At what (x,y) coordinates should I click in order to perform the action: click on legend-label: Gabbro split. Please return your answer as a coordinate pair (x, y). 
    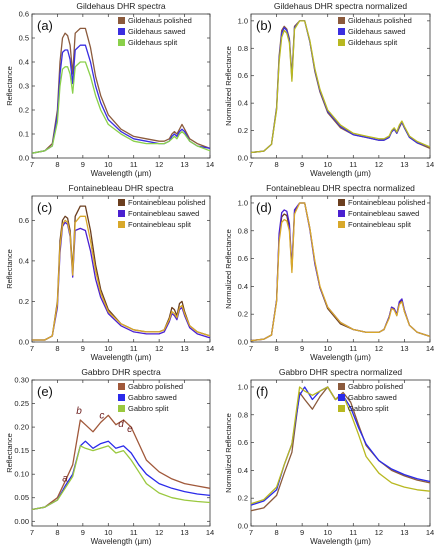
    Looking at the image, I should click on (148, 408).